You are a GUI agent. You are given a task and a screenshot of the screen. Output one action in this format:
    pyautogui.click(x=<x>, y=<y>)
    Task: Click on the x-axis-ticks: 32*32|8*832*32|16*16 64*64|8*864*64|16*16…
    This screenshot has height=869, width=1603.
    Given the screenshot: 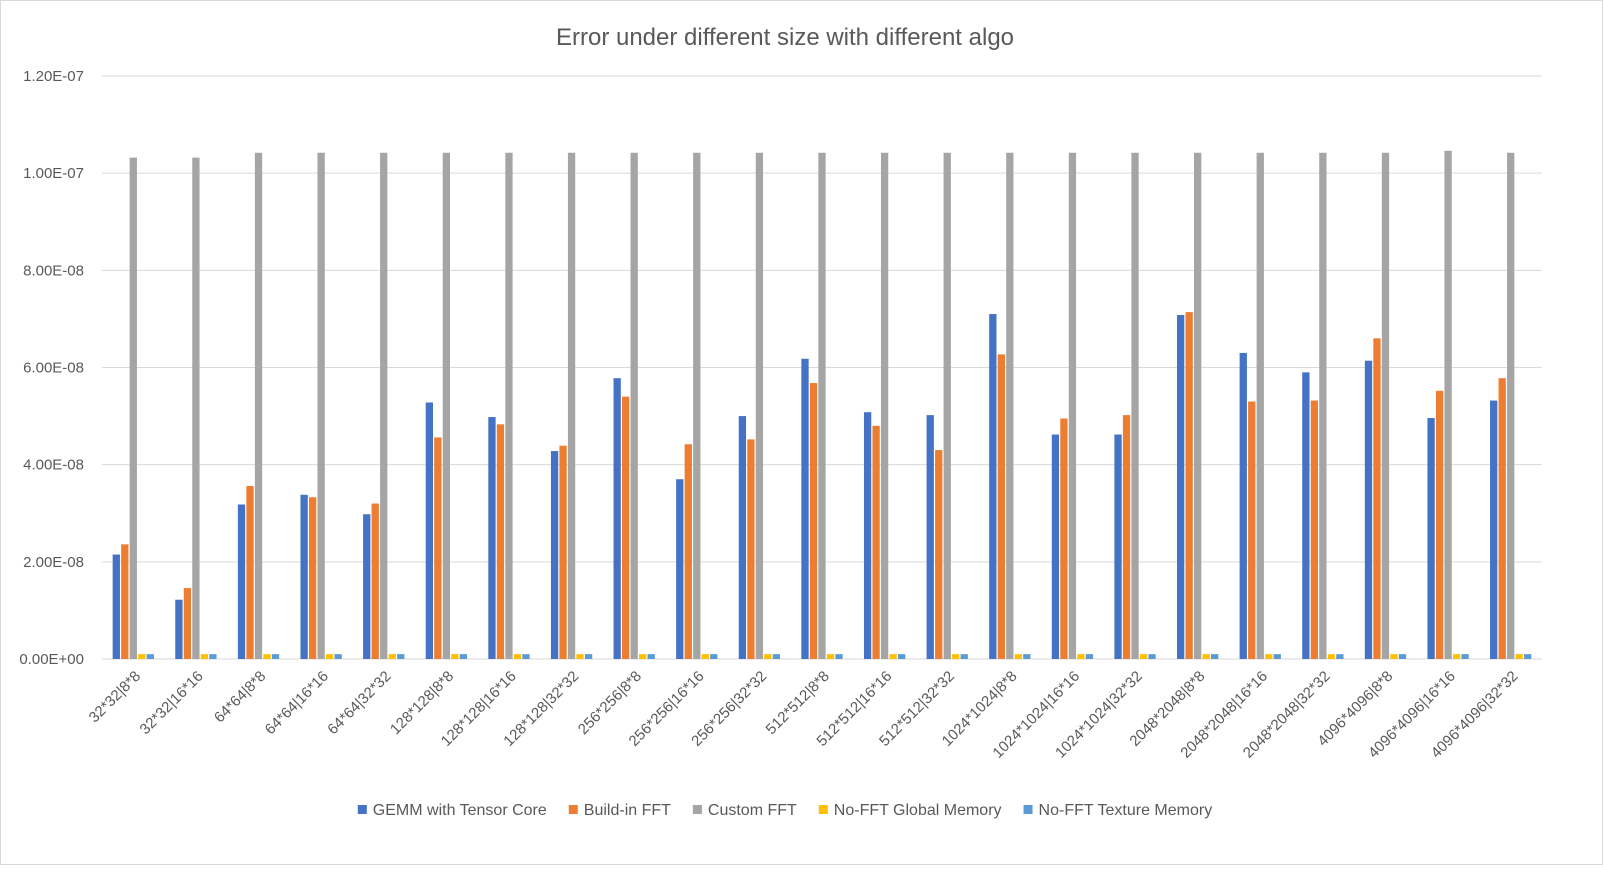 What is the action you would take?
    pyautogui.click(x=804, y=715)
    